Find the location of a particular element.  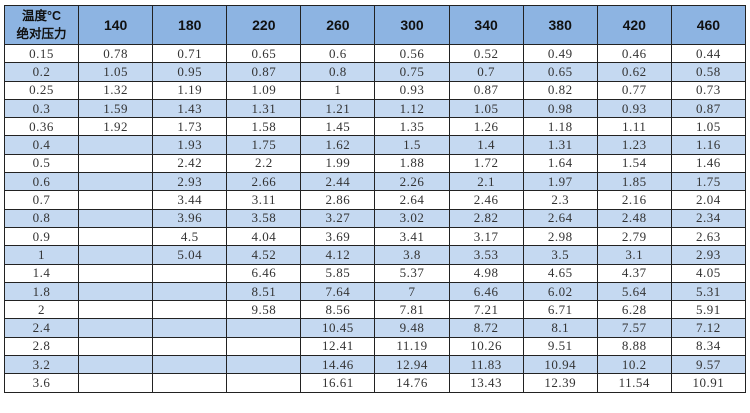

table-cell: 7.21 is located at coordinates (486, 310).